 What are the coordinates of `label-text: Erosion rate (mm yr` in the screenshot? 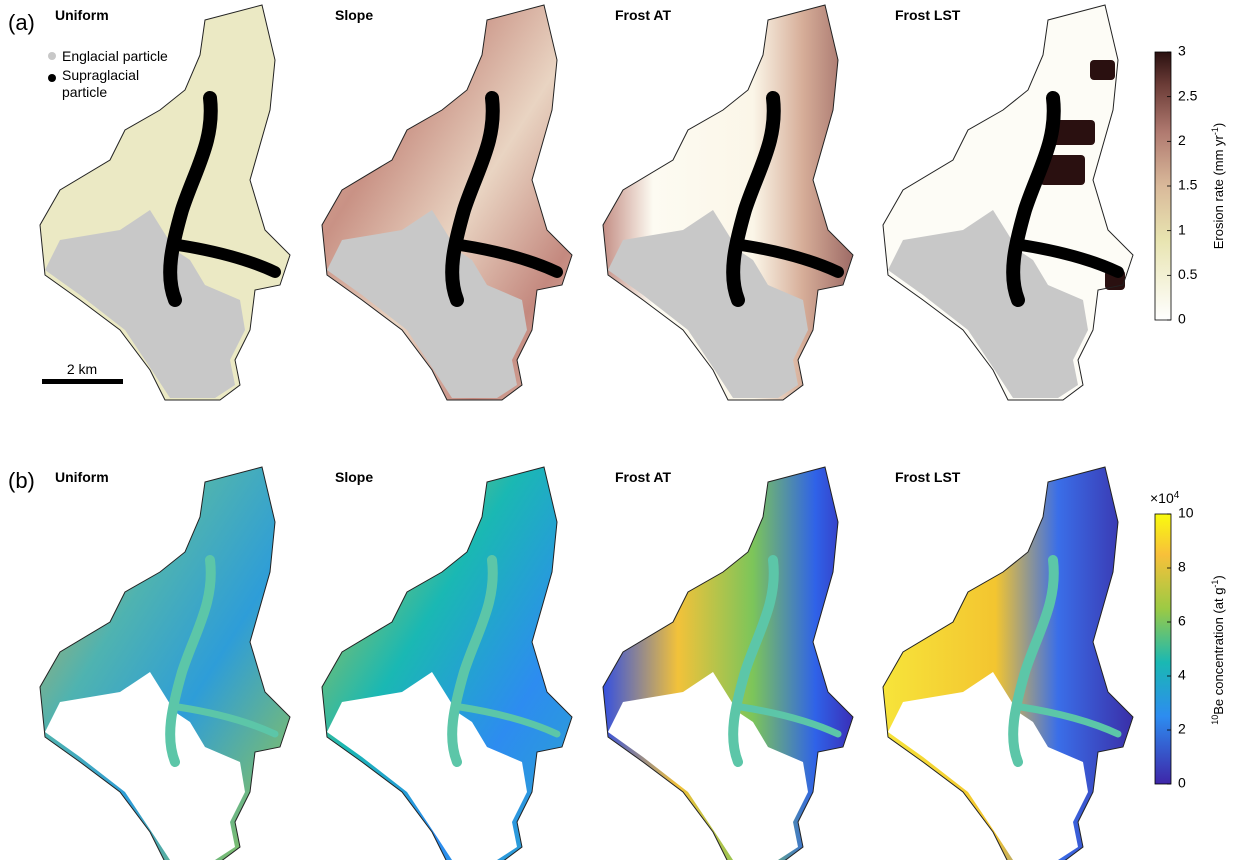 It's located at (1218, 191).